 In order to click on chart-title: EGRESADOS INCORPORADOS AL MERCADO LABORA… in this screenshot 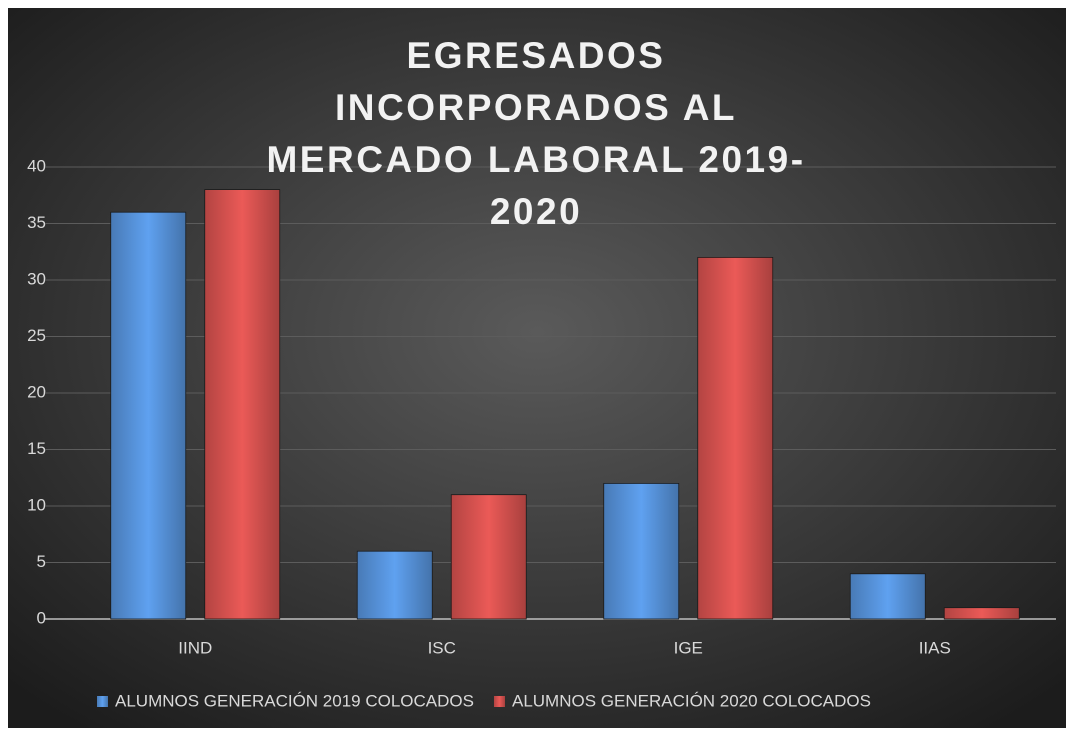, I will do `click(536, 133)`.